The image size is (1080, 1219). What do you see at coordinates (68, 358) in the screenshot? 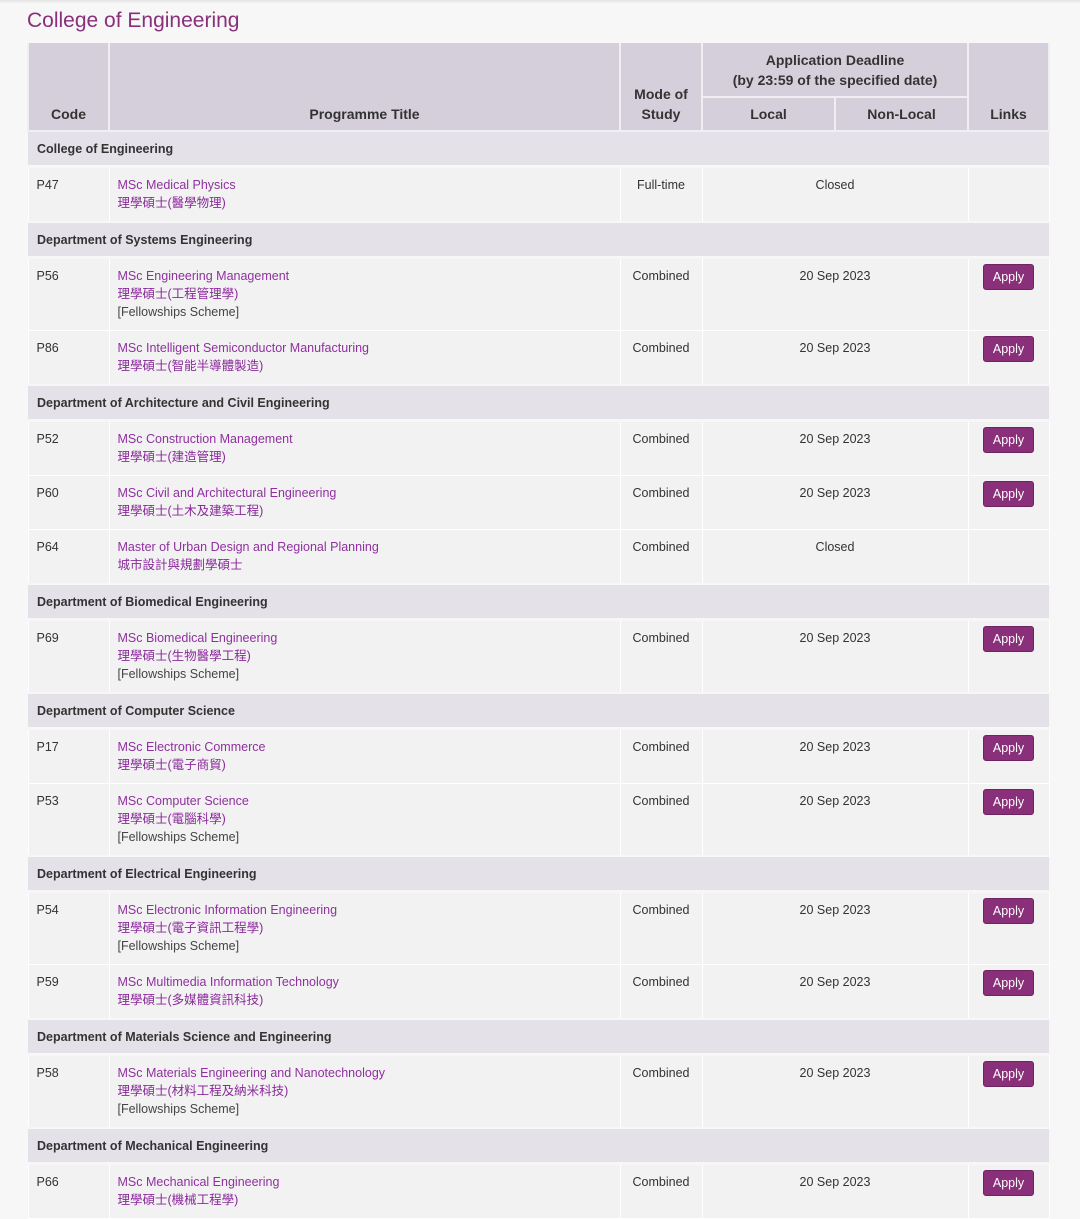
I see `programme-code: P86` at bounding box center [68, 358].